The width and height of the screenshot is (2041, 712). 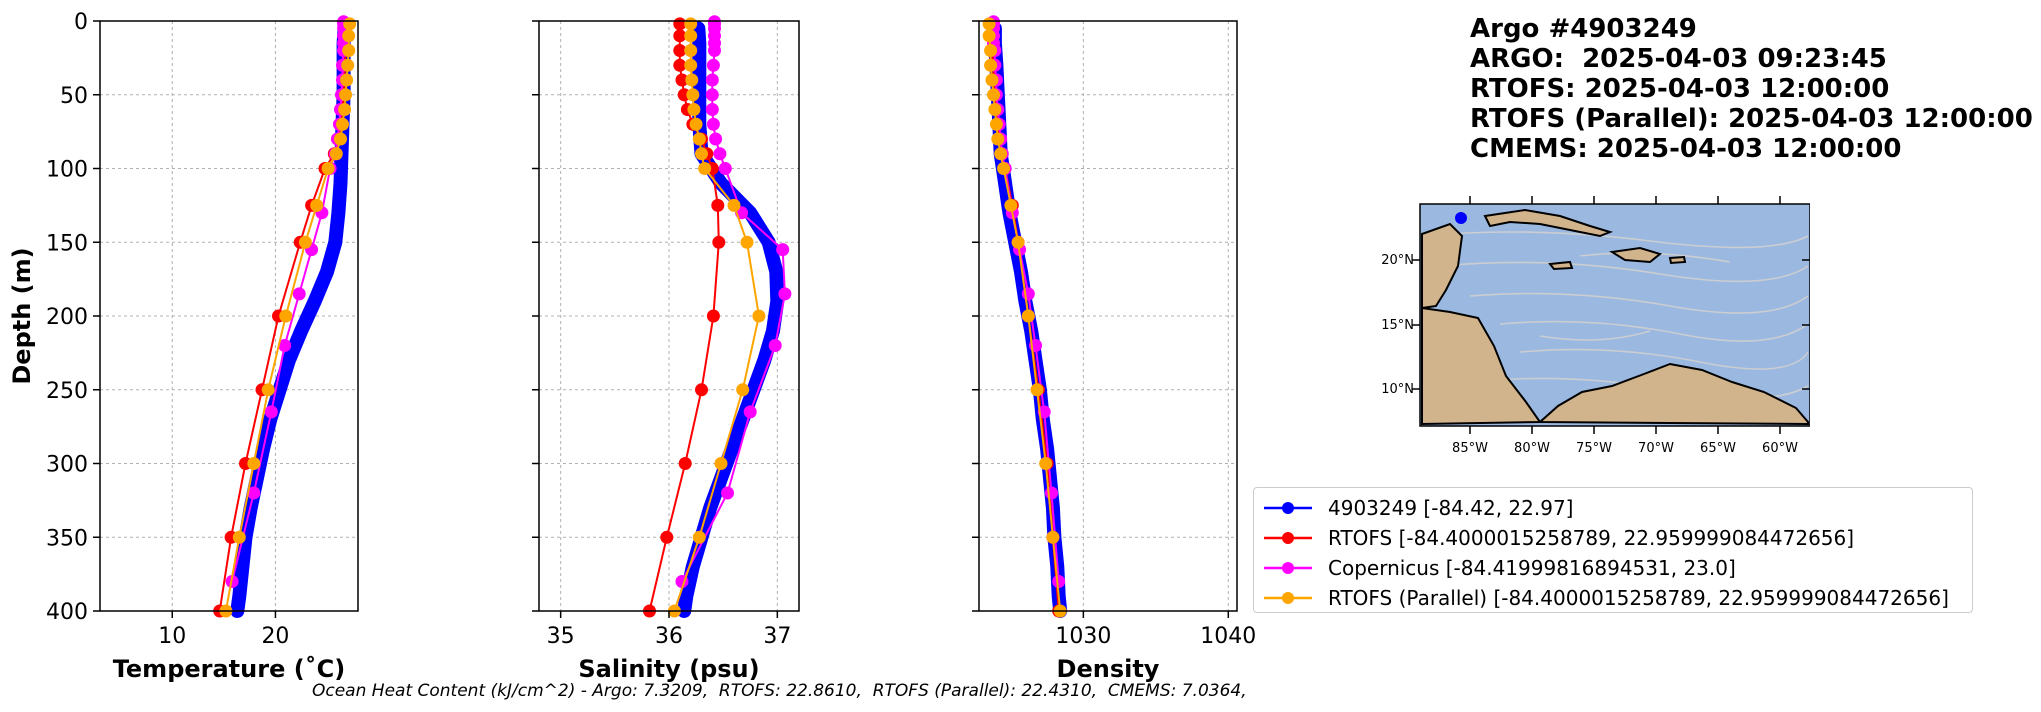 I want to click on x-tick-label: 35, so click(x=561, y=636).